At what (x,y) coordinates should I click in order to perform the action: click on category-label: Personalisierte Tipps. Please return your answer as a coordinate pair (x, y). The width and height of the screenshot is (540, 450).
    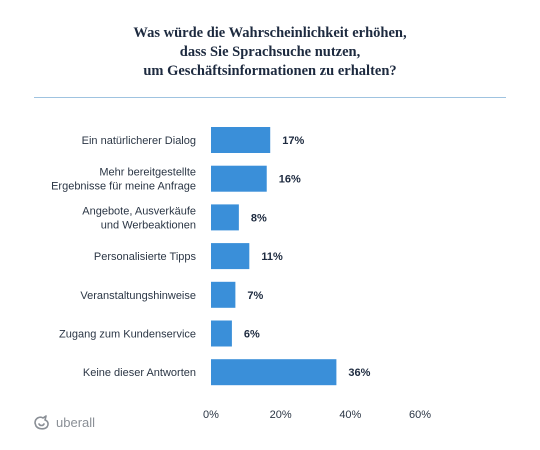
    Looking at the image, I should click on (145, 257).